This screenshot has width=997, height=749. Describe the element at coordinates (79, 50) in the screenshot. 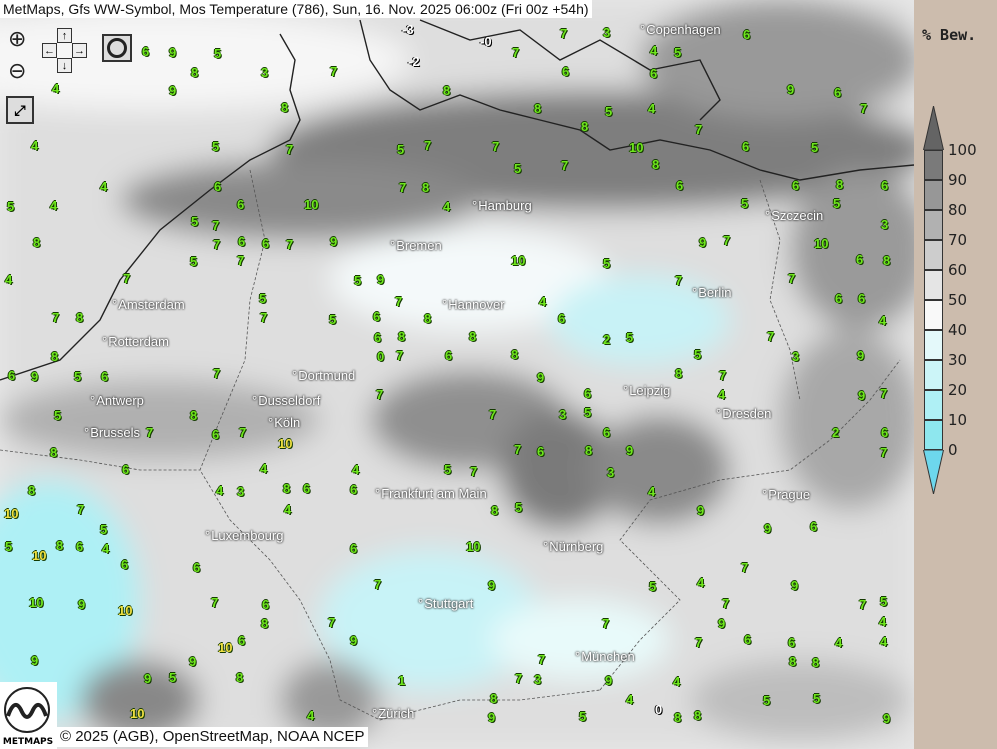

I see `pan-right-button: →` at that location.